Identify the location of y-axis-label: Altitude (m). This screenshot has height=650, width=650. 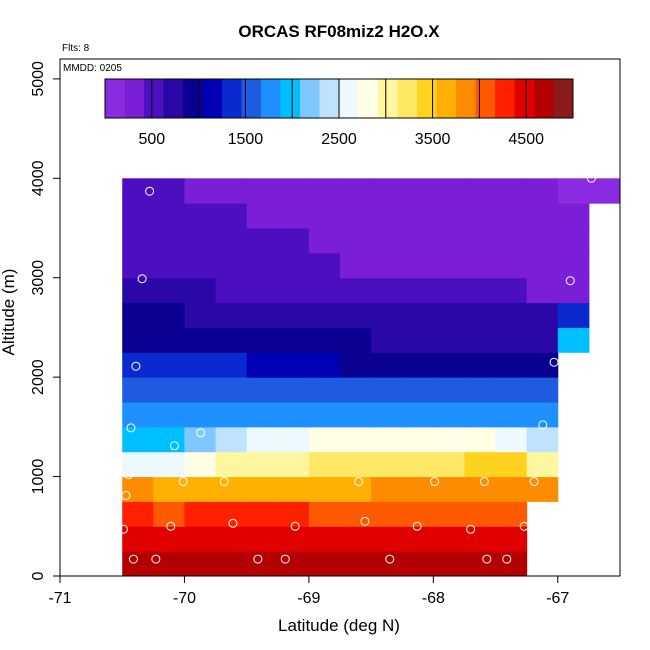
(9, 312).